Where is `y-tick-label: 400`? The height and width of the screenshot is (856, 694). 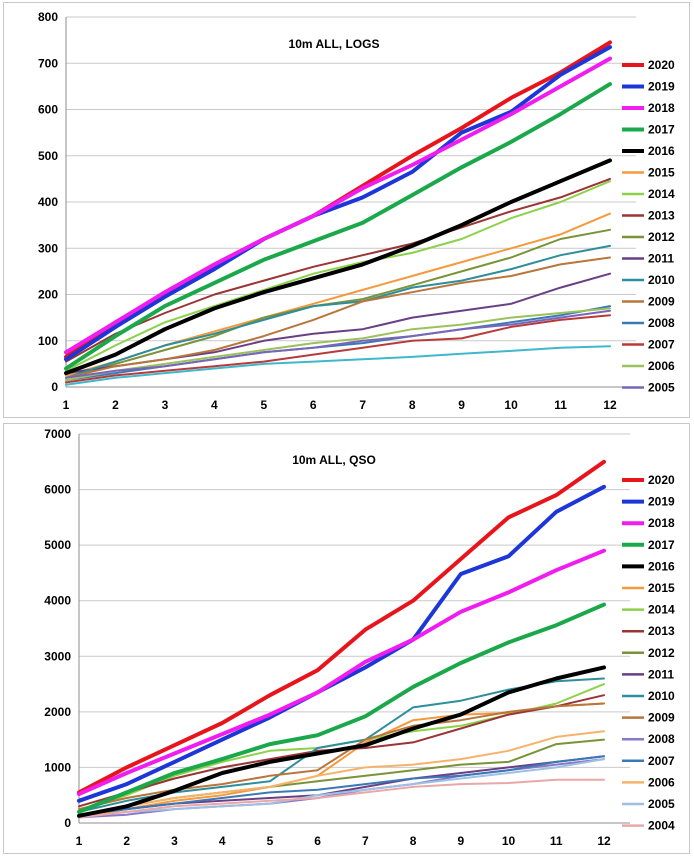
y-tick-label: 400 is located at coordinates (48, 202).